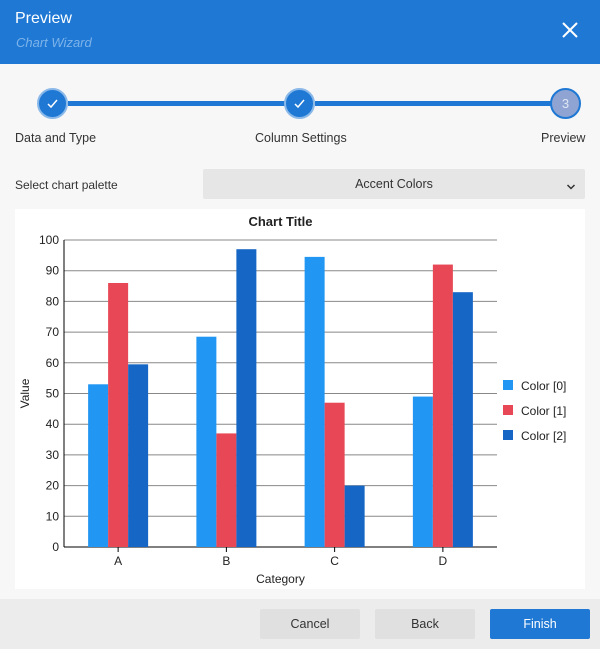 The height and width of the screenshot is (649, 600). Describe the element at coordinates (54, 42) in the screenshot. I see `dialog-subtitle: Chart Wizard` at that location.